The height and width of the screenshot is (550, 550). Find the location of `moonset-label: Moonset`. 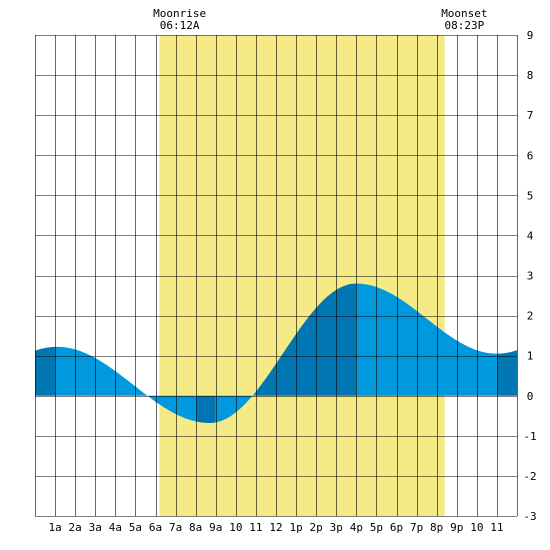

moonset-label: Moonset is located at coordinates (464, 13).